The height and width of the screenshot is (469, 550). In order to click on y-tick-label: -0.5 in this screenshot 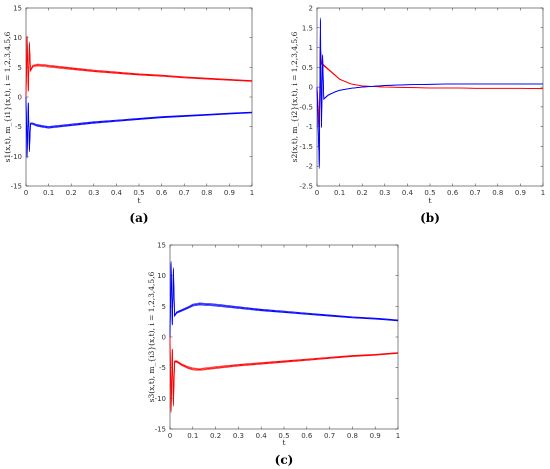, I will do `click(306, 107)`.